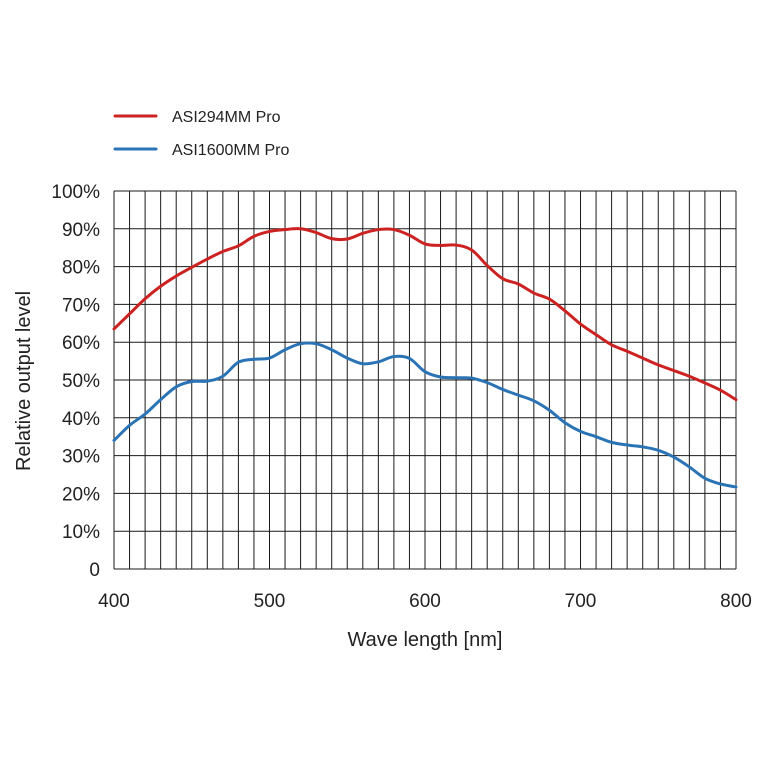  I want to click on x-tick-label: 500, so click(270, 601).